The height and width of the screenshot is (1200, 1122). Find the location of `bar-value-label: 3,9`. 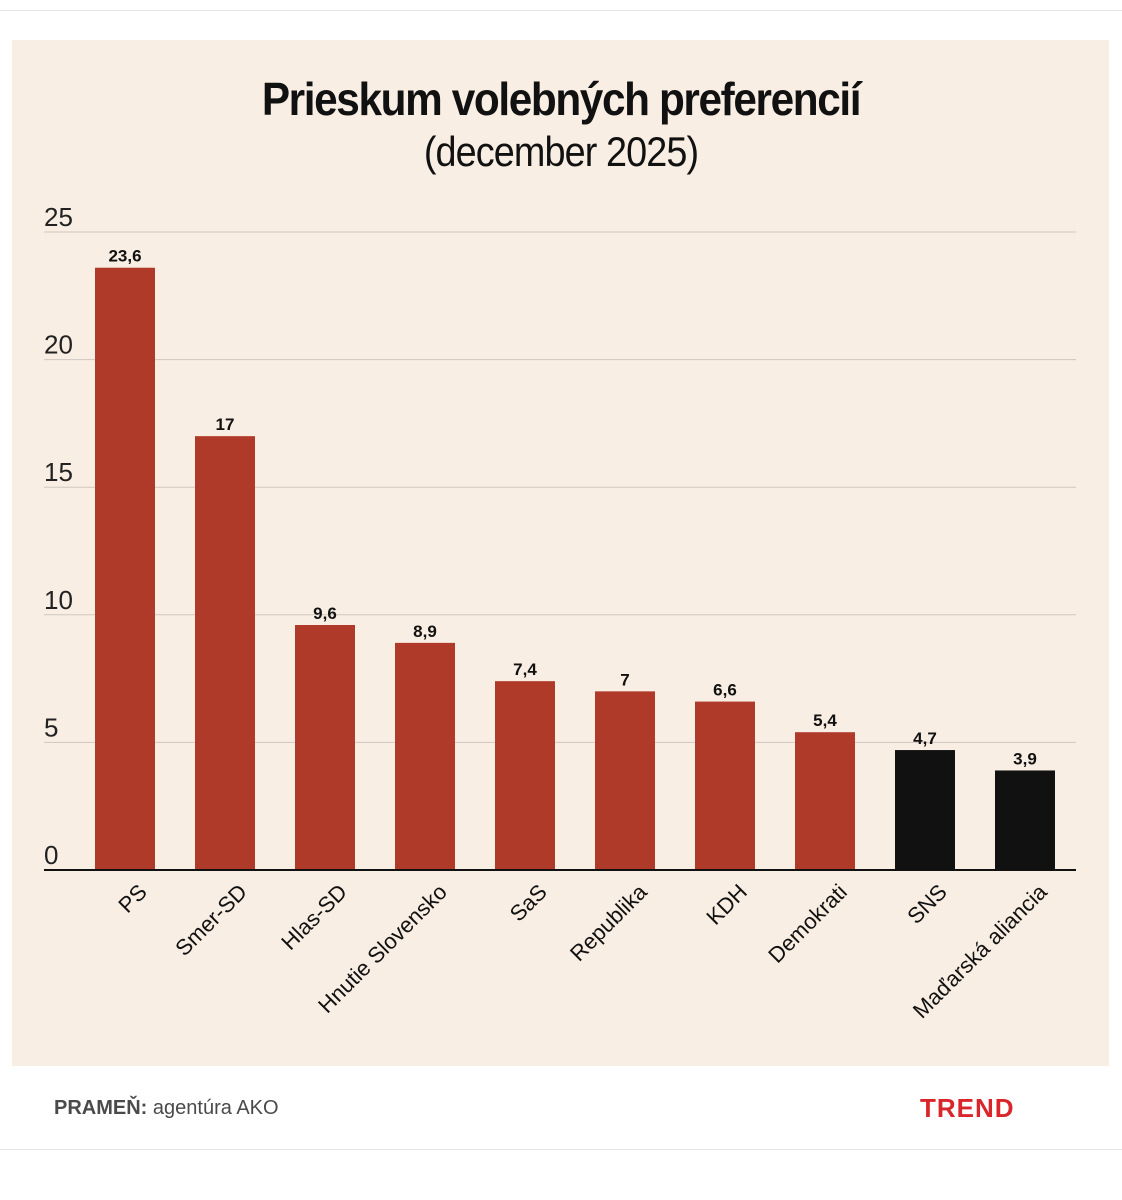

bar-value-label: 3,9 is located at coordinates (1025, 758).